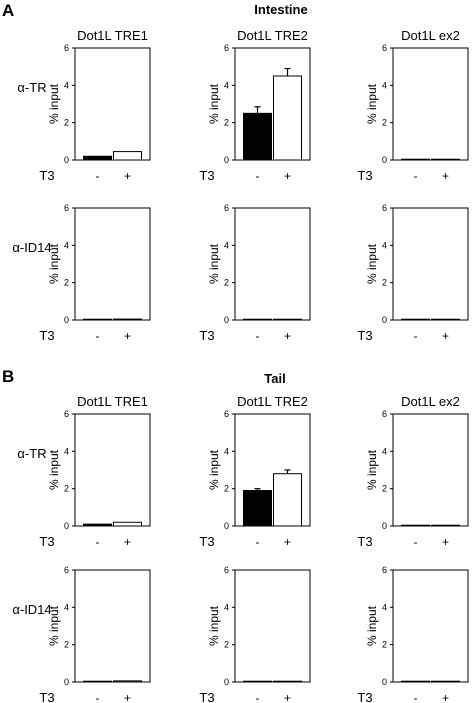  I want to click on chart-11: % input 0 2 4 6 T3 - +, so click(255, 634).